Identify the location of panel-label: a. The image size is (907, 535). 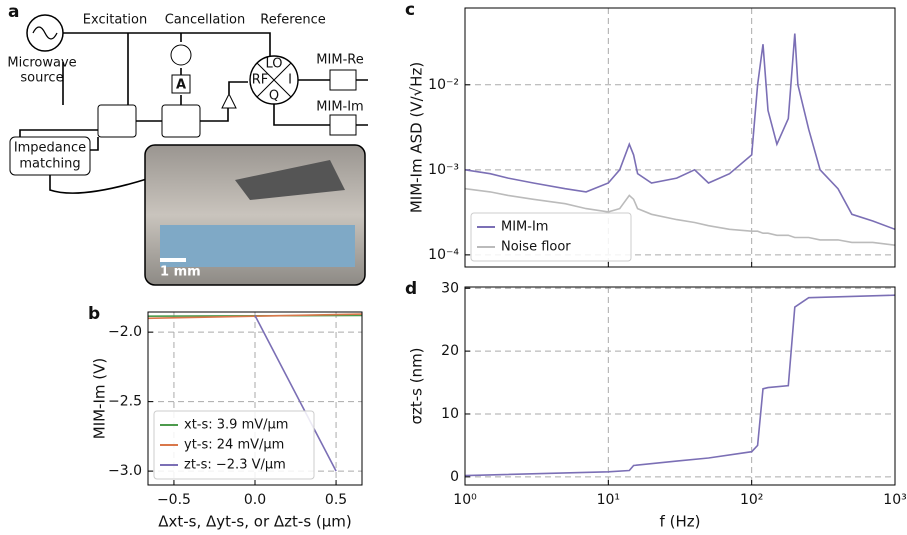
(13, 12).